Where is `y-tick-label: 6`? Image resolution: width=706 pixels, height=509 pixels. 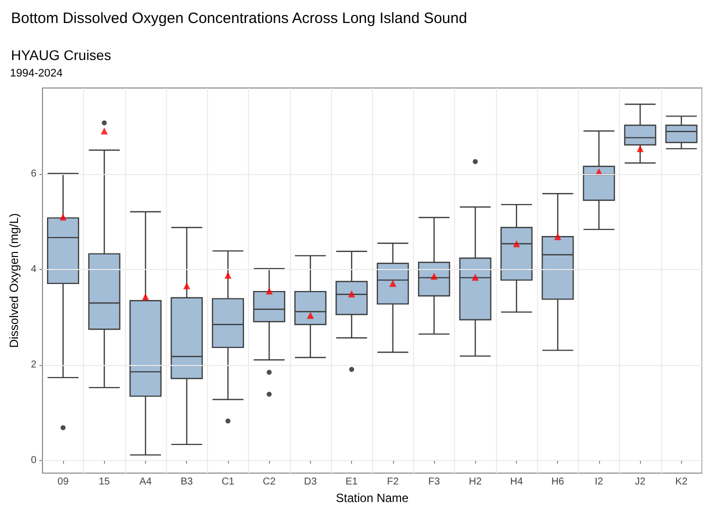
y-tick-label: 6 is located at coordinates (33, 174).